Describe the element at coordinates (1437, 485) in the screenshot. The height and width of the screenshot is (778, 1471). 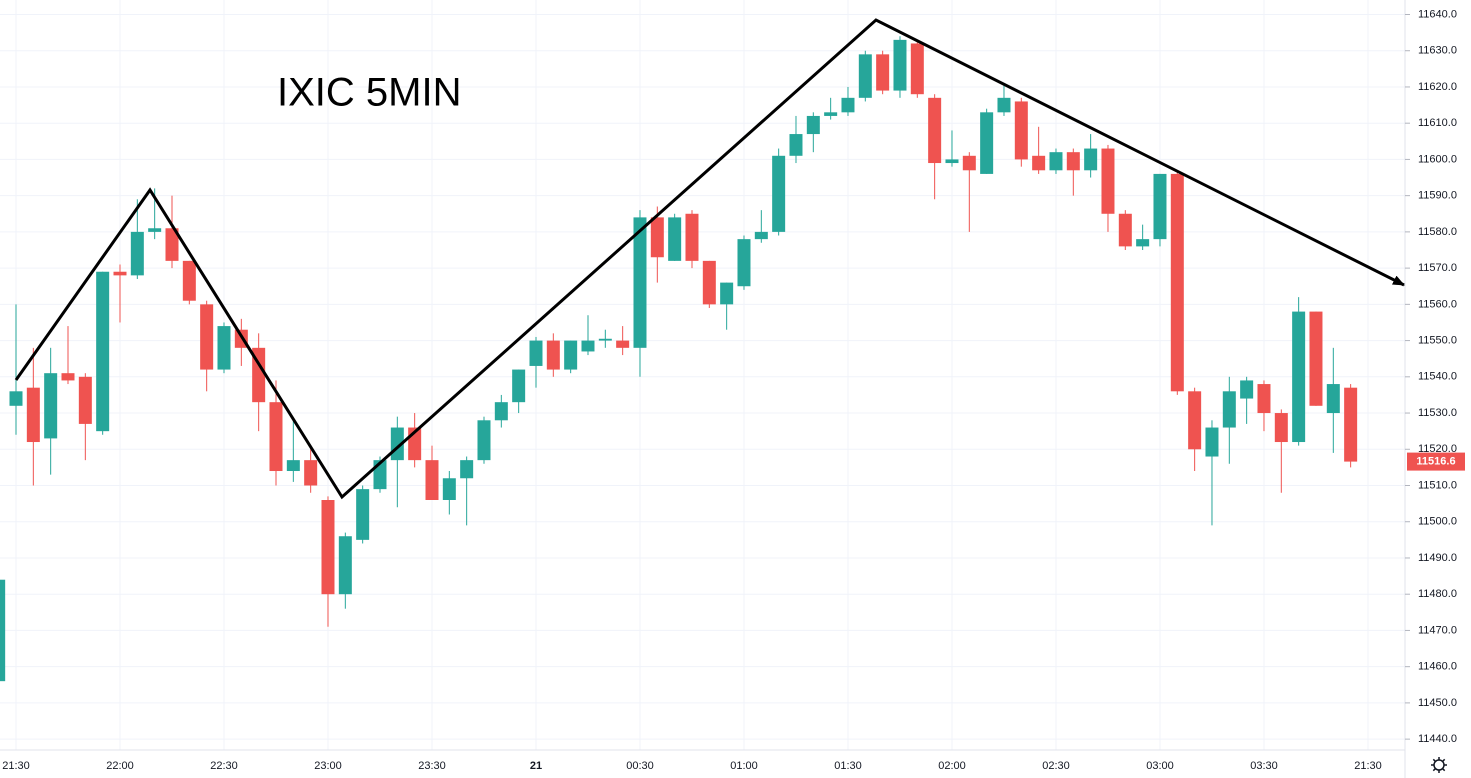
I see `y-tick-label: 11510.0` at that location.